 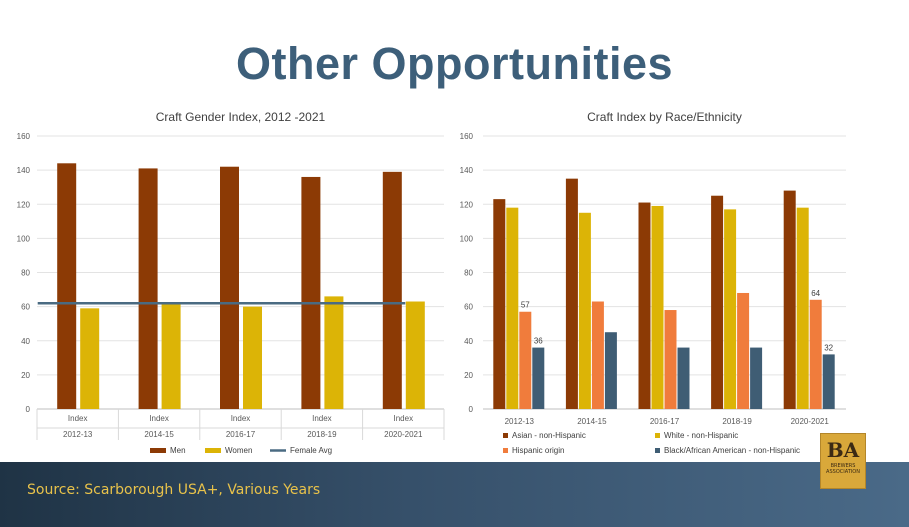 What do you see at coordinates (520, 421) in the screenshot?
I see `chart-2-category-label: 2012-13` at bounding box center [520, 421].